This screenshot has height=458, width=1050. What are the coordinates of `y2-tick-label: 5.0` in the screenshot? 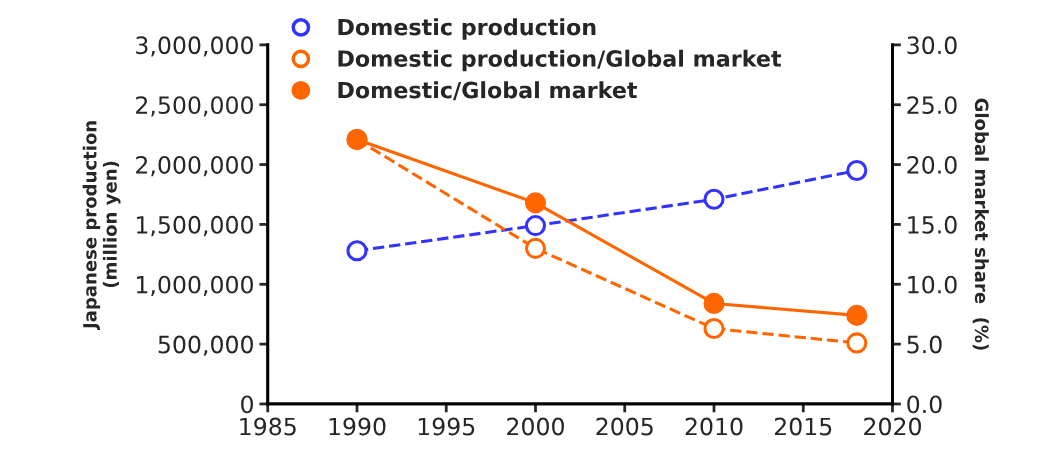 It's located at (924, 344).